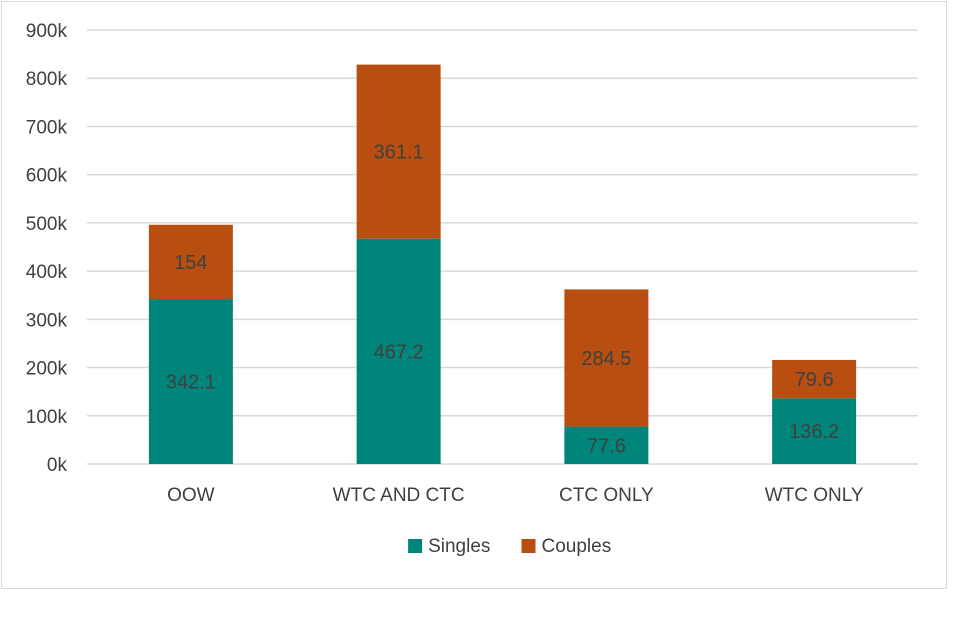  Describe the element at coordinates (57, 465) in the screenshot. I see `y-tick-label: 0k` at that location.